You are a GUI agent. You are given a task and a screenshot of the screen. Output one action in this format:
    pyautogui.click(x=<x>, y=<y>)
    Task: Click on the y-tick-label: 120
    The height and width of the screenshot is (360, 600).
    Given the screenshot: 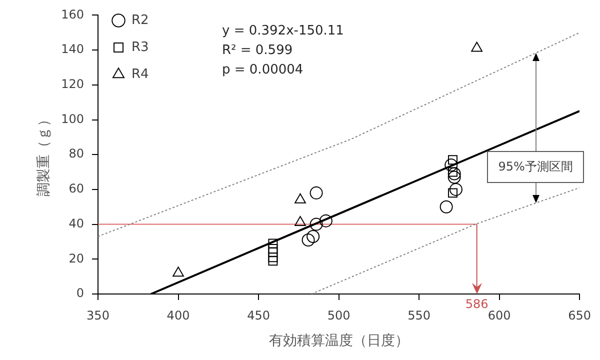 What is the action you would take?
    pyautogui.click(x=72, y=84)
    